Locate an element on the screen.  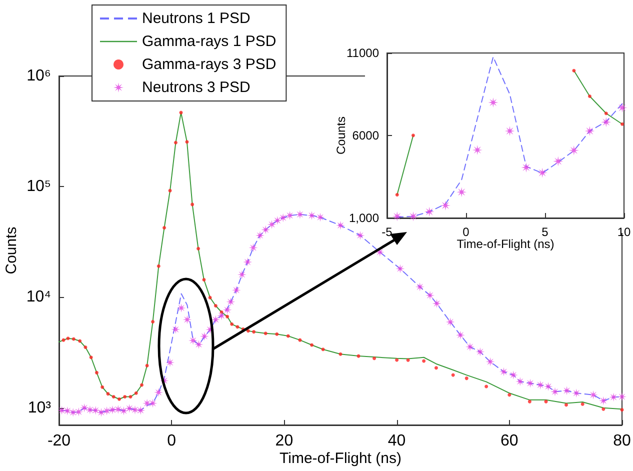
legend-label: Gamma-rays 1 PSD is located at coordinates (209, 41).